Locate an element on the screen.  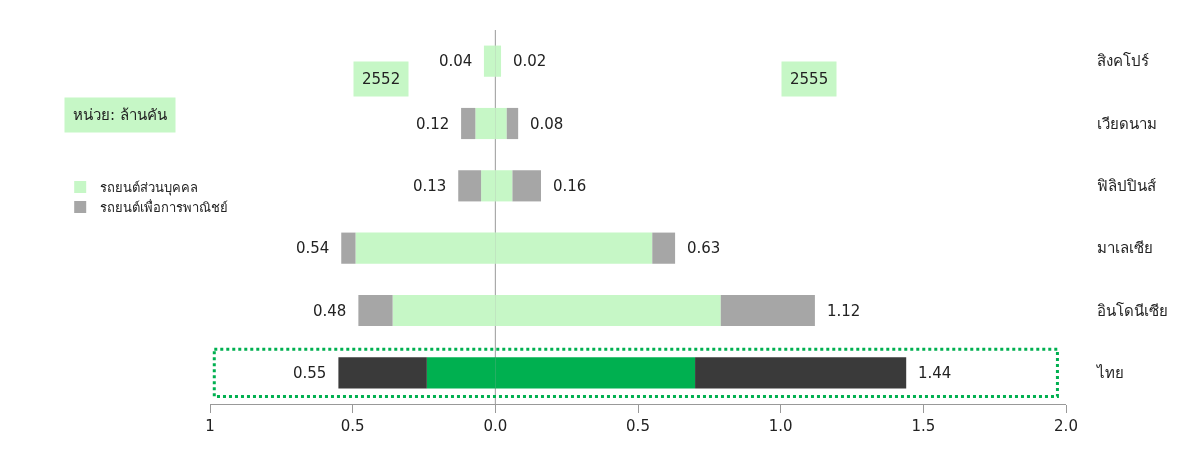
annotation: 0.54 is located at coordinates (313, 248).